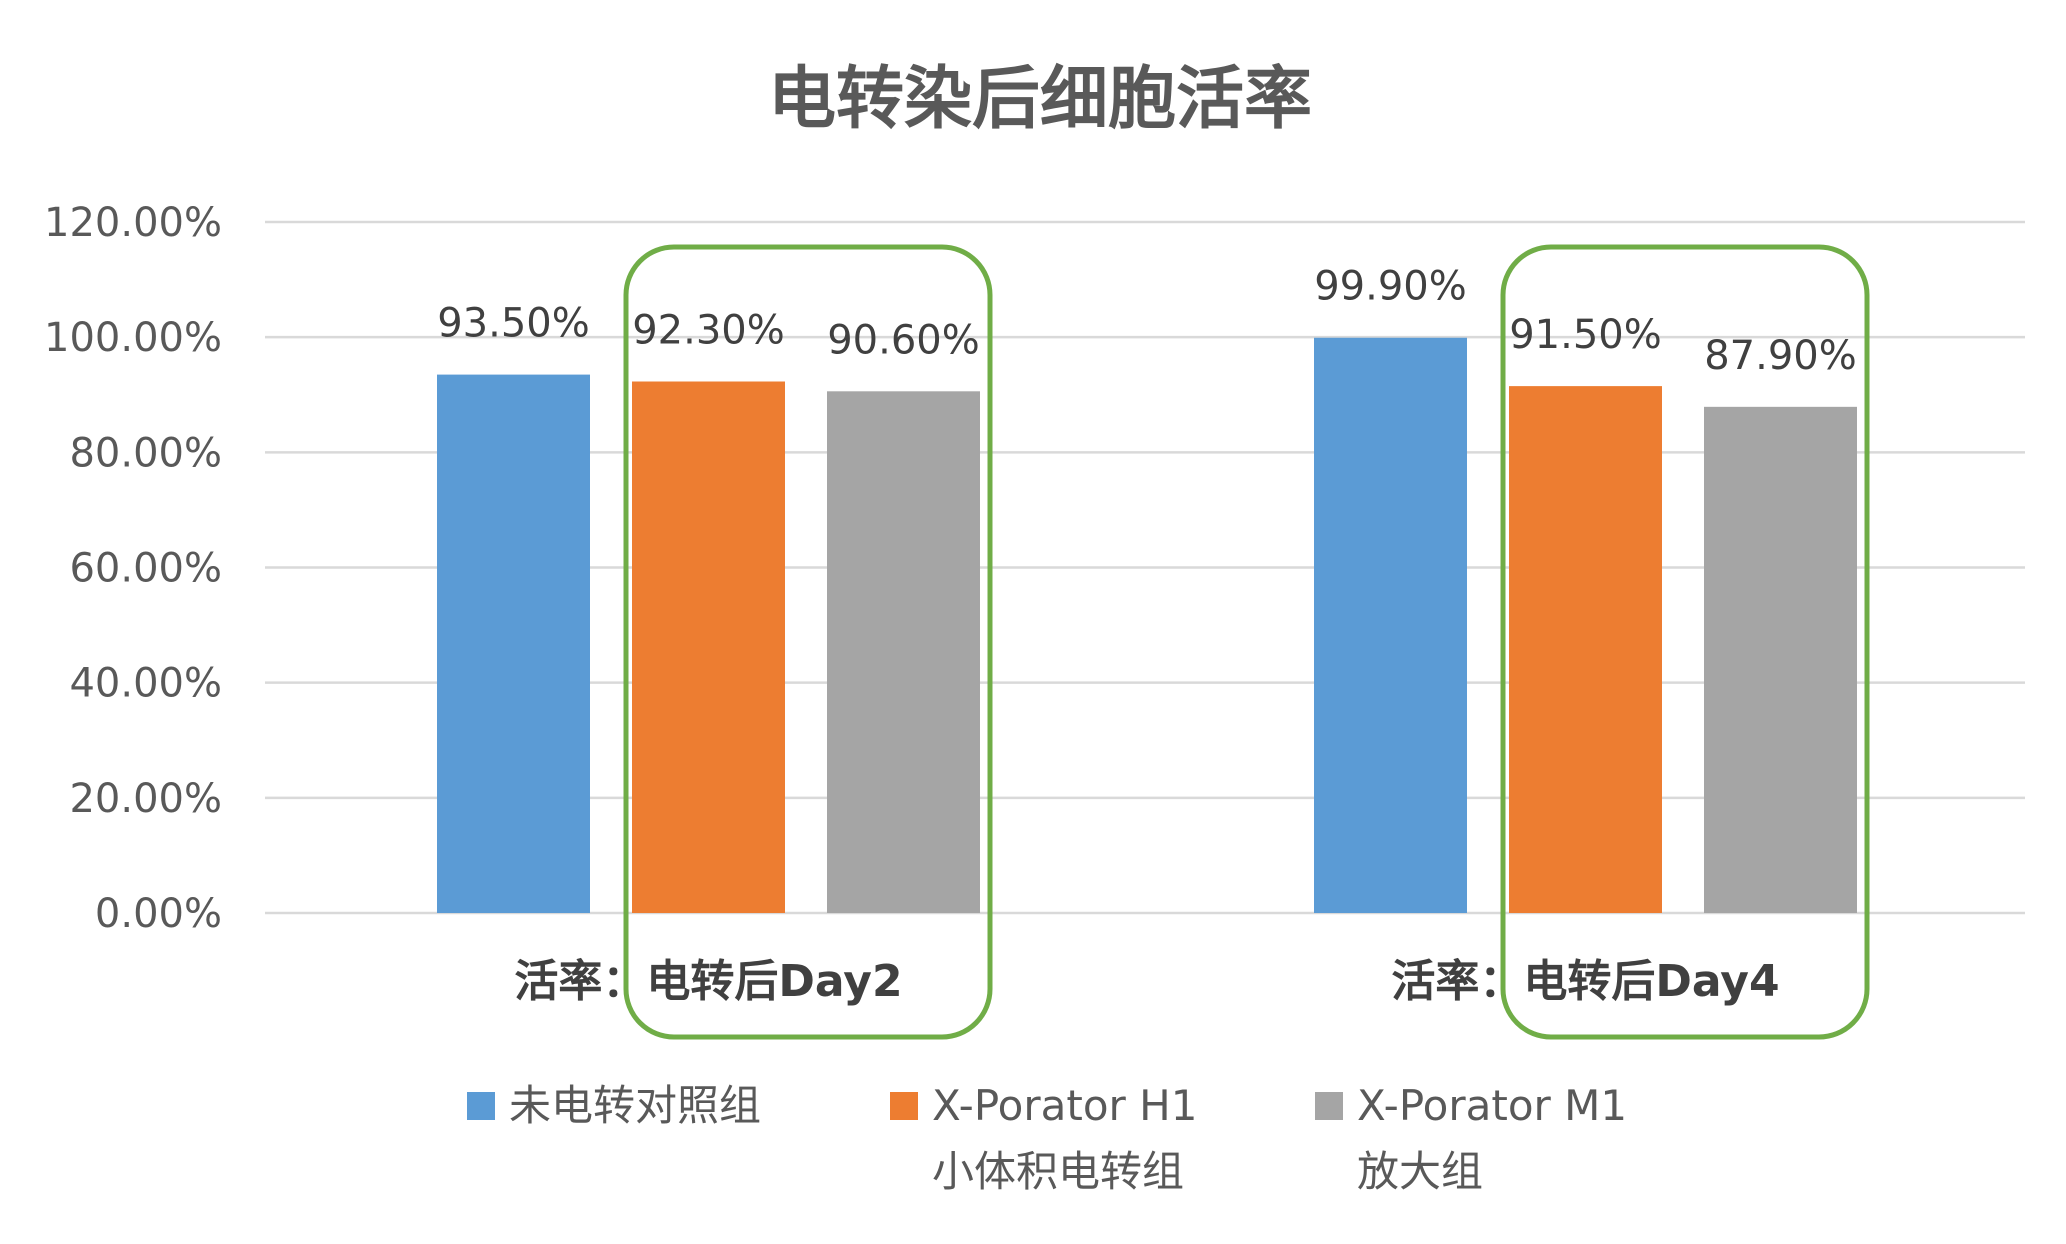 The image size is (2066, 1244). What do you see at coordinates (708, 331) in the screenshot?
I see `data-label: 92.30%` at bounding box center [708, 331].